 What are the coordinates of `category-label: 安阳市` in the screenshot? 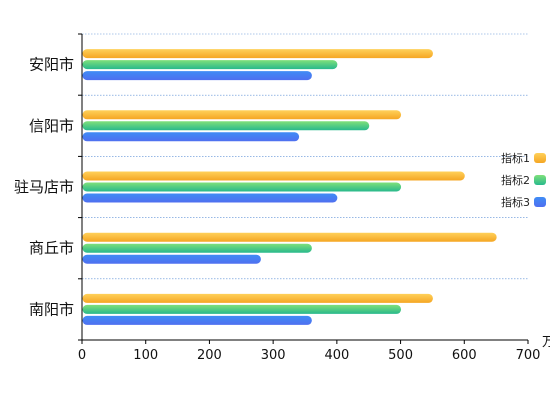 It's located at (51, 65).